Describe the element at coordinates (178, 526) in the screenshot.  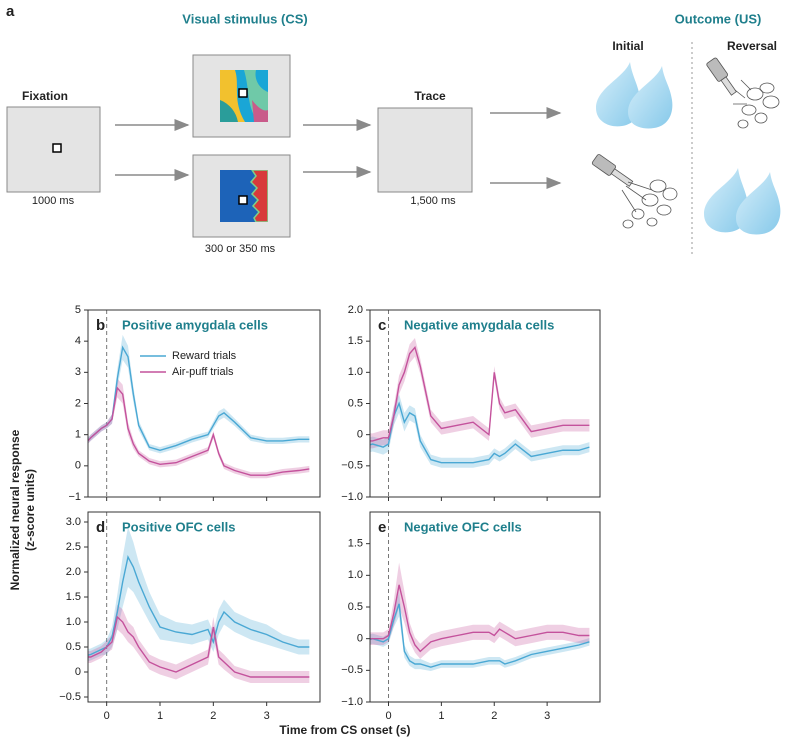
I see `panel-title: Positive OFC cells` at that location.